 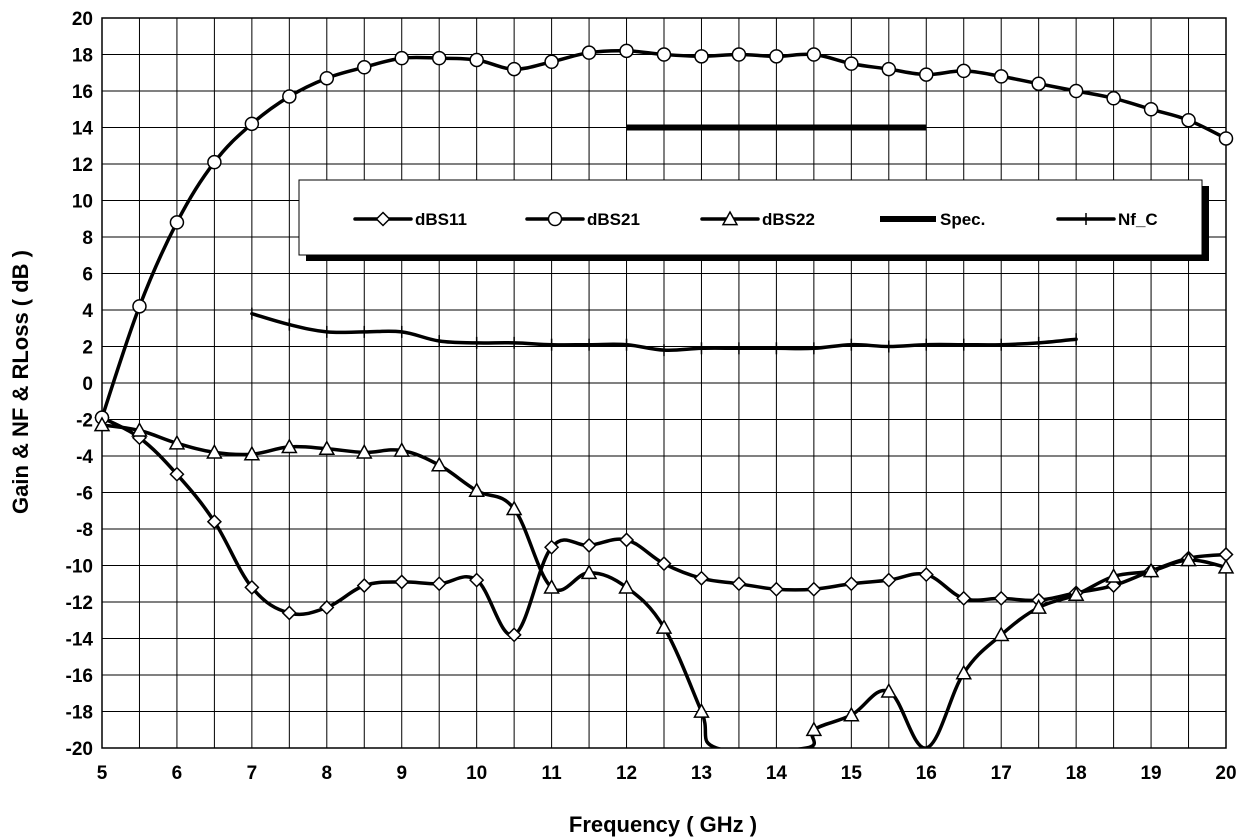 I want to click on y-tick-label: 18, so click(x=82, y=56).